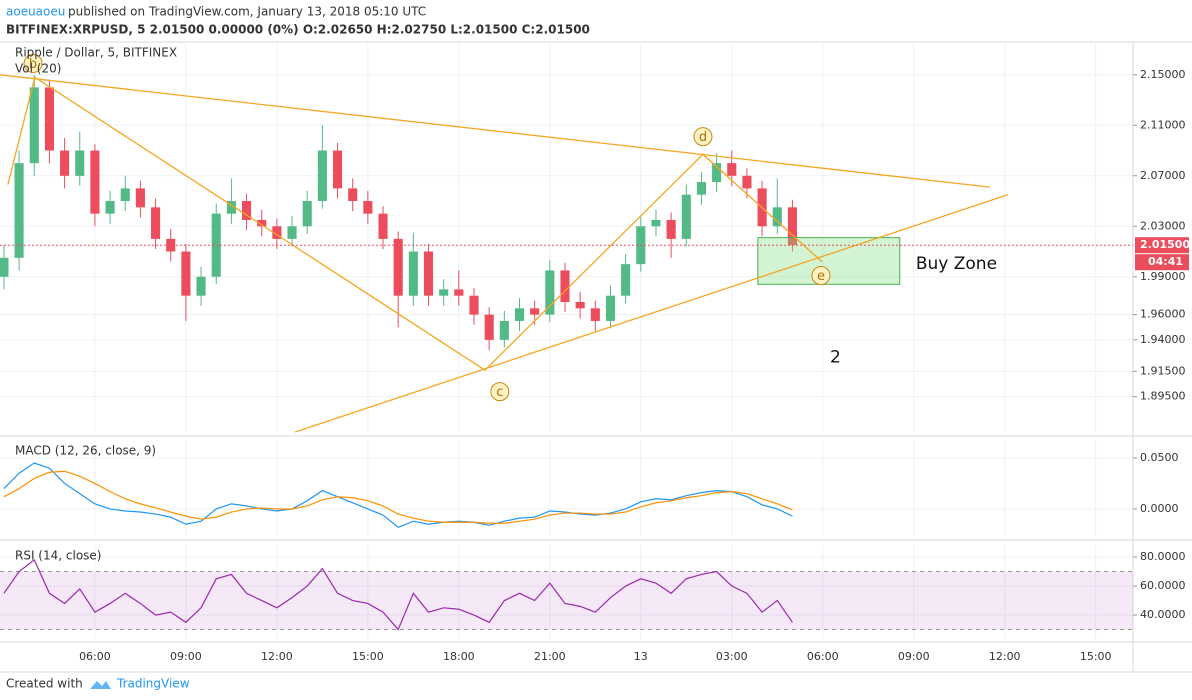 This screenshot has height=700, width=1192. I want to click on footer-created: Created with, so click(44, 684).